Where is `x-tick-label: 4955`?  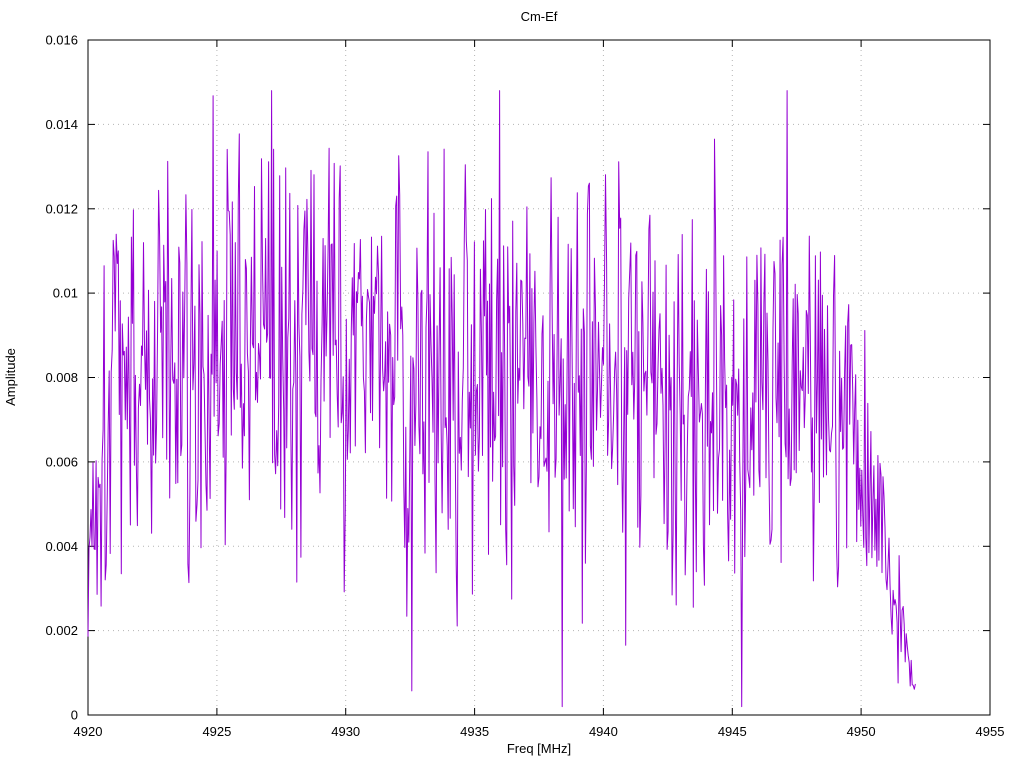
x-tick-label: 4955 is located at coordinates (990, 731).